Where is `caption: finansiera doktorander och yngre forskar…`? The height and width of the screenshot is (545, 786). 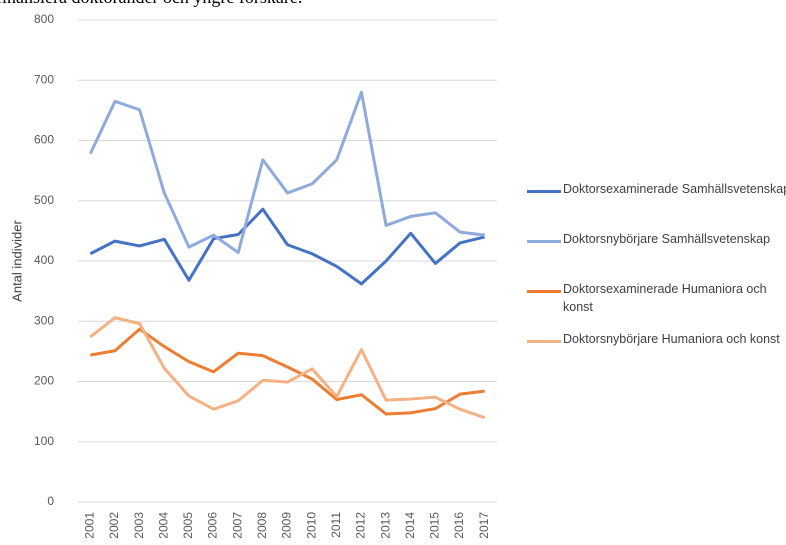 caption: finansiera doktorander och yngre forskar… is located at coordinates (151, 4).